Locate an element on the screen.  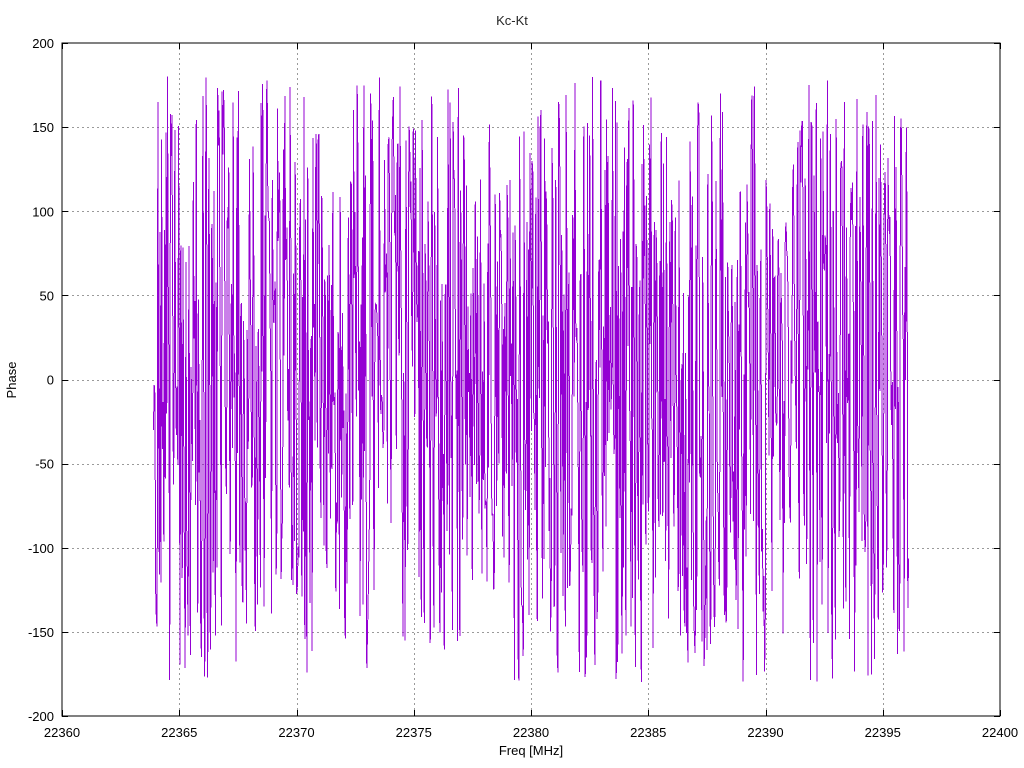
y-tick-label: 0 is located at coordinates (50, 380).